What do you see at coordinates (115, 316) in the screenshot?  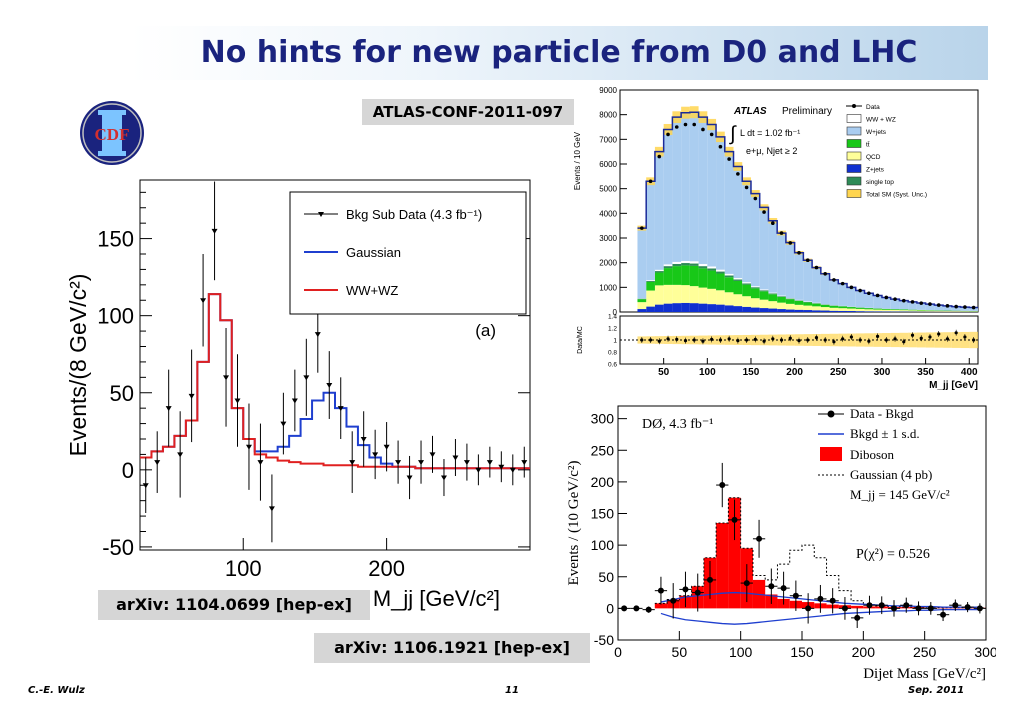 I see `cdf-ytick-label: 100` at bounding box center [115, 316].